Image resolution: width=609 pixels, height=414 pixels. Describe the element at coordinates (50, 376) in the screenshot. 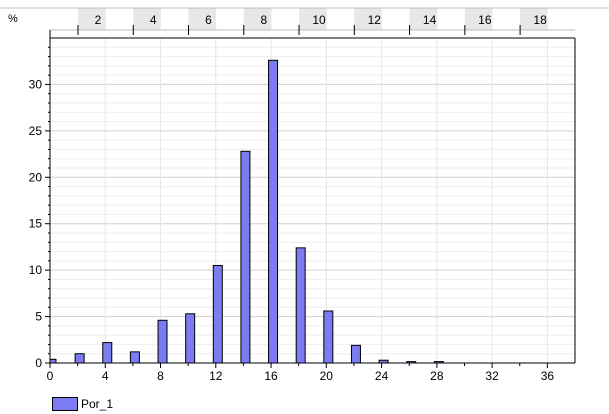

I see `x-tick-label: 0` at that location.